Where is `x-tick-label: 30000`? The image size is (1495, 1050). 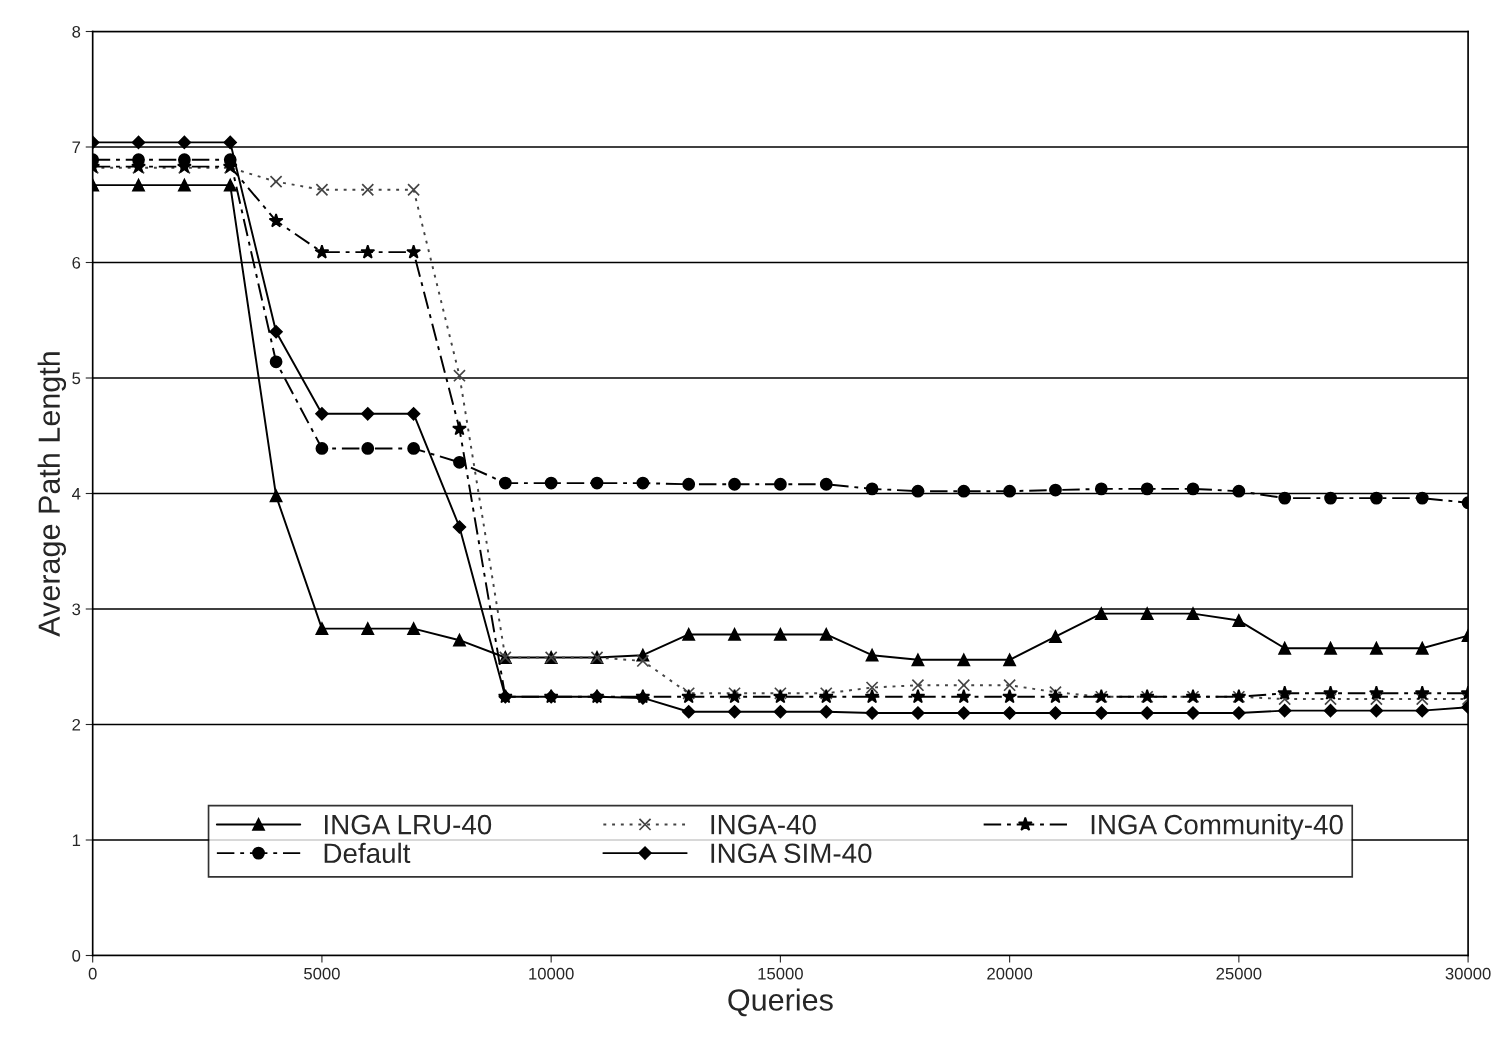
x-tick-label: 30000 is located at coordinates (1468, 973).